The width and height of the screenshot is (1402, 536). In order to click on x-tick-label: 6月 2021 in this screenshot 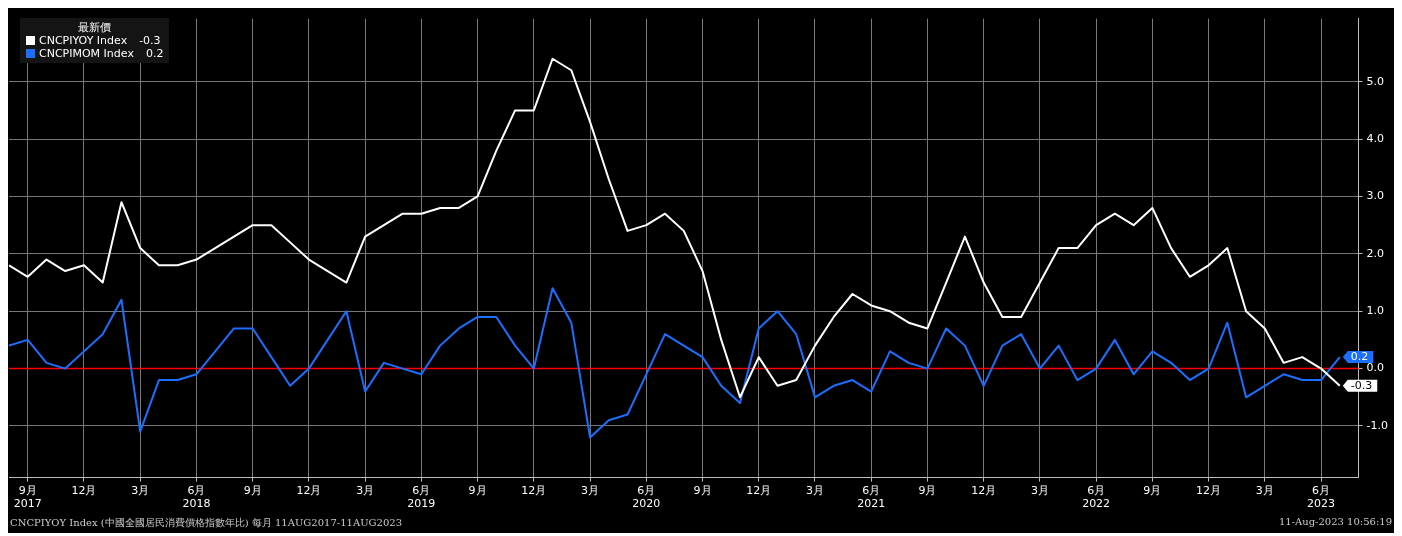, I will do `click(871, 497)`.